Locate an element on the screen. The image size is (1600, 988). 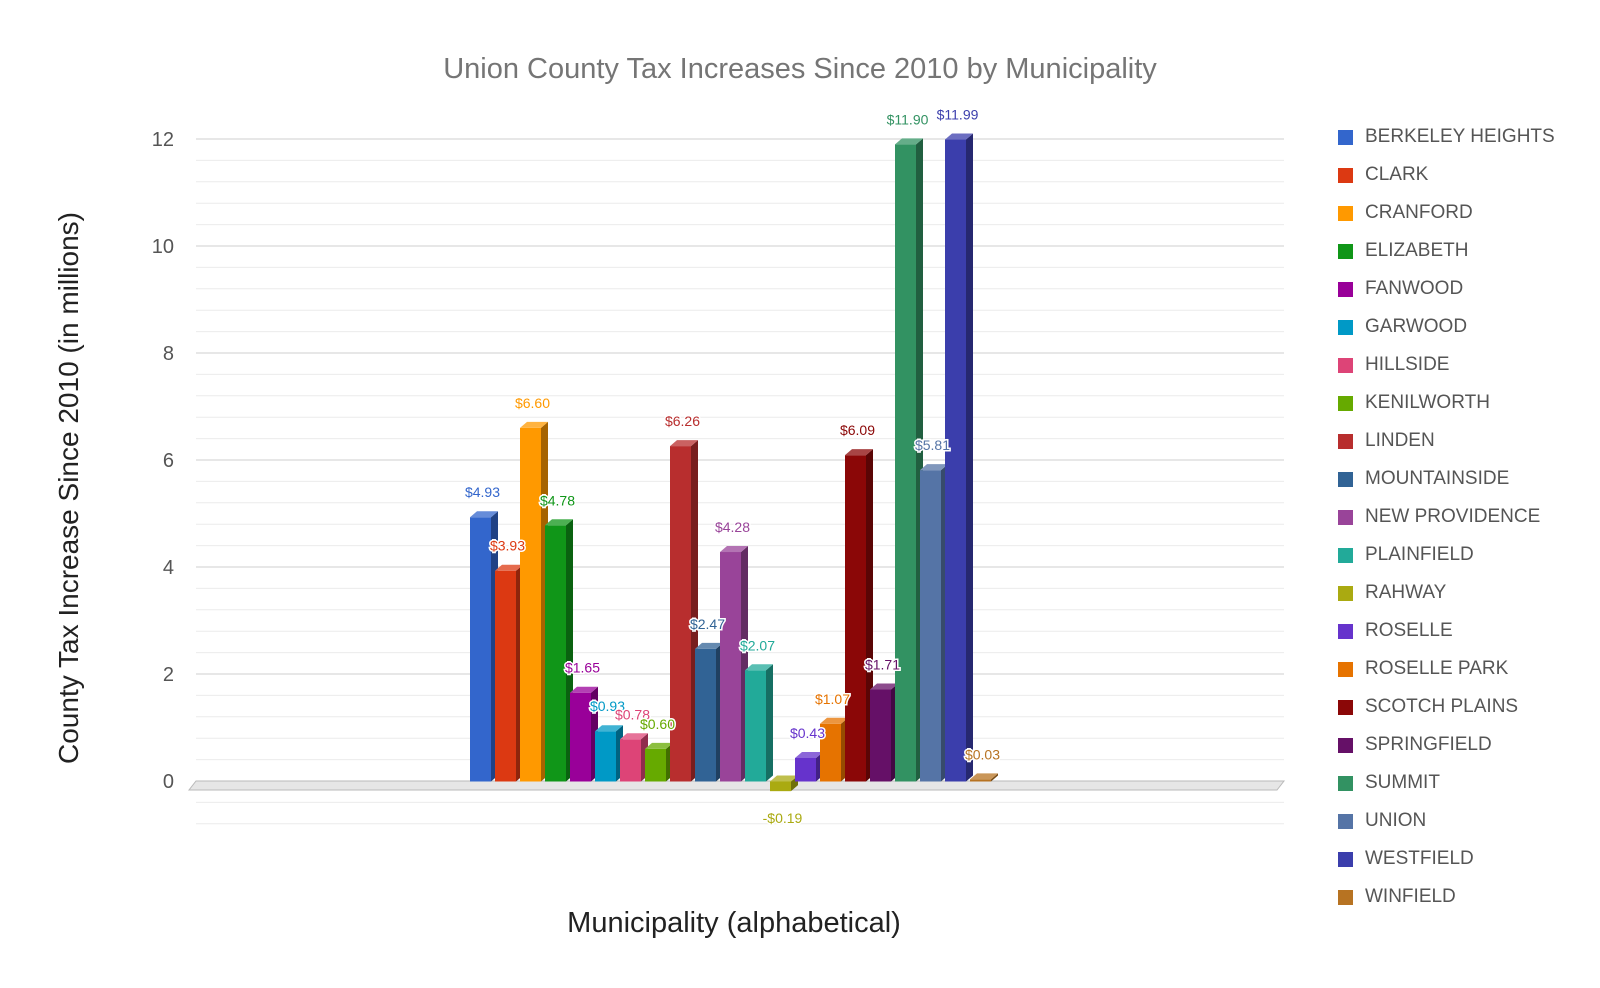
bar-cranford is located at coordinates (534, 601).